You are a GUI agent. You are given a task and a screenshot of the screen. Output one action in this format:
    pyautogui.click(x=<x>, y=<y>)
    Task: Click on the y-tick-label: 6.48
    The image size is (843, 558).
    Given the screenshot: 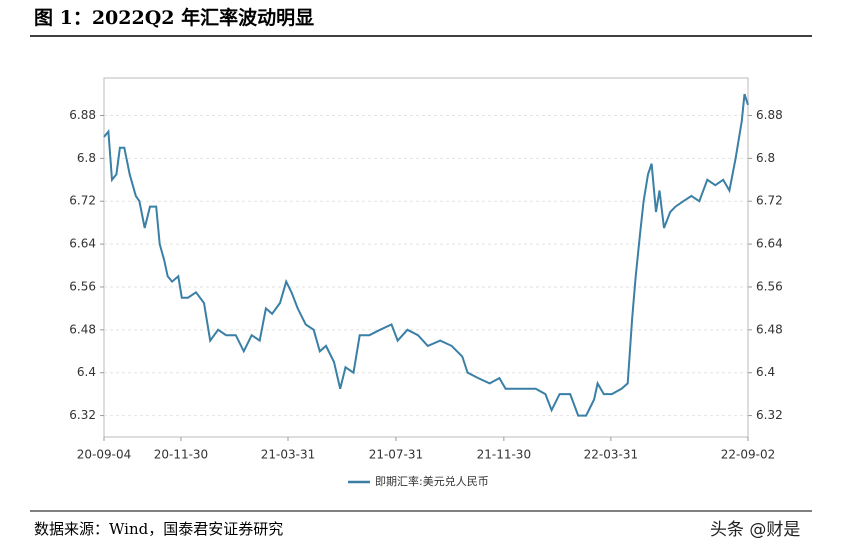 What is the action you would take?
    pyautogui.click(x=82, y=329)
    